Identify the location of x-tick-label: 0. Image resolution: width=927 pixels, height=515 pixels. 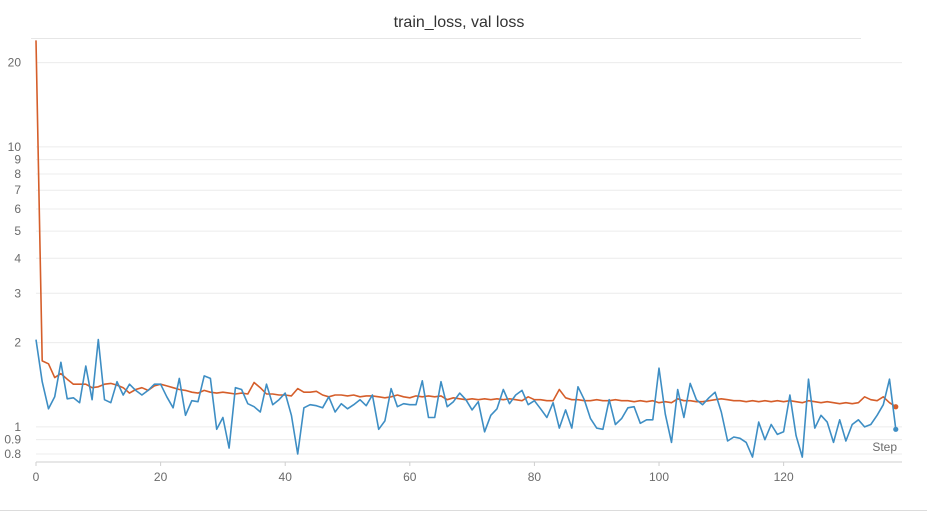
(36, 477).